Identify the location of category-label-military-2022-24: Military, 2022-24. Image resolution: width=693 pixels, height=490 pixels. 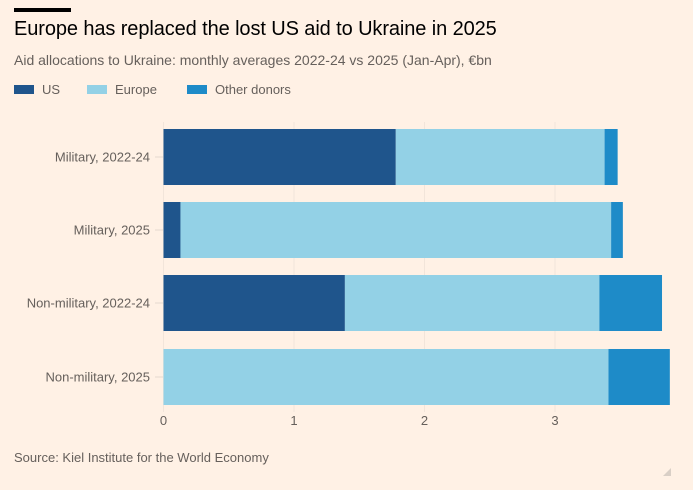
(102, 157).